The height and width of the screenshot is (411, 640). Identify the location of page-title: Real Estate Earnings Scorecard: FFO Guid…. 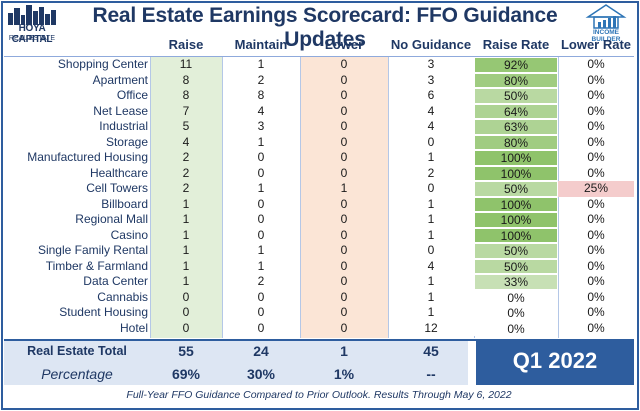
(325, 27).